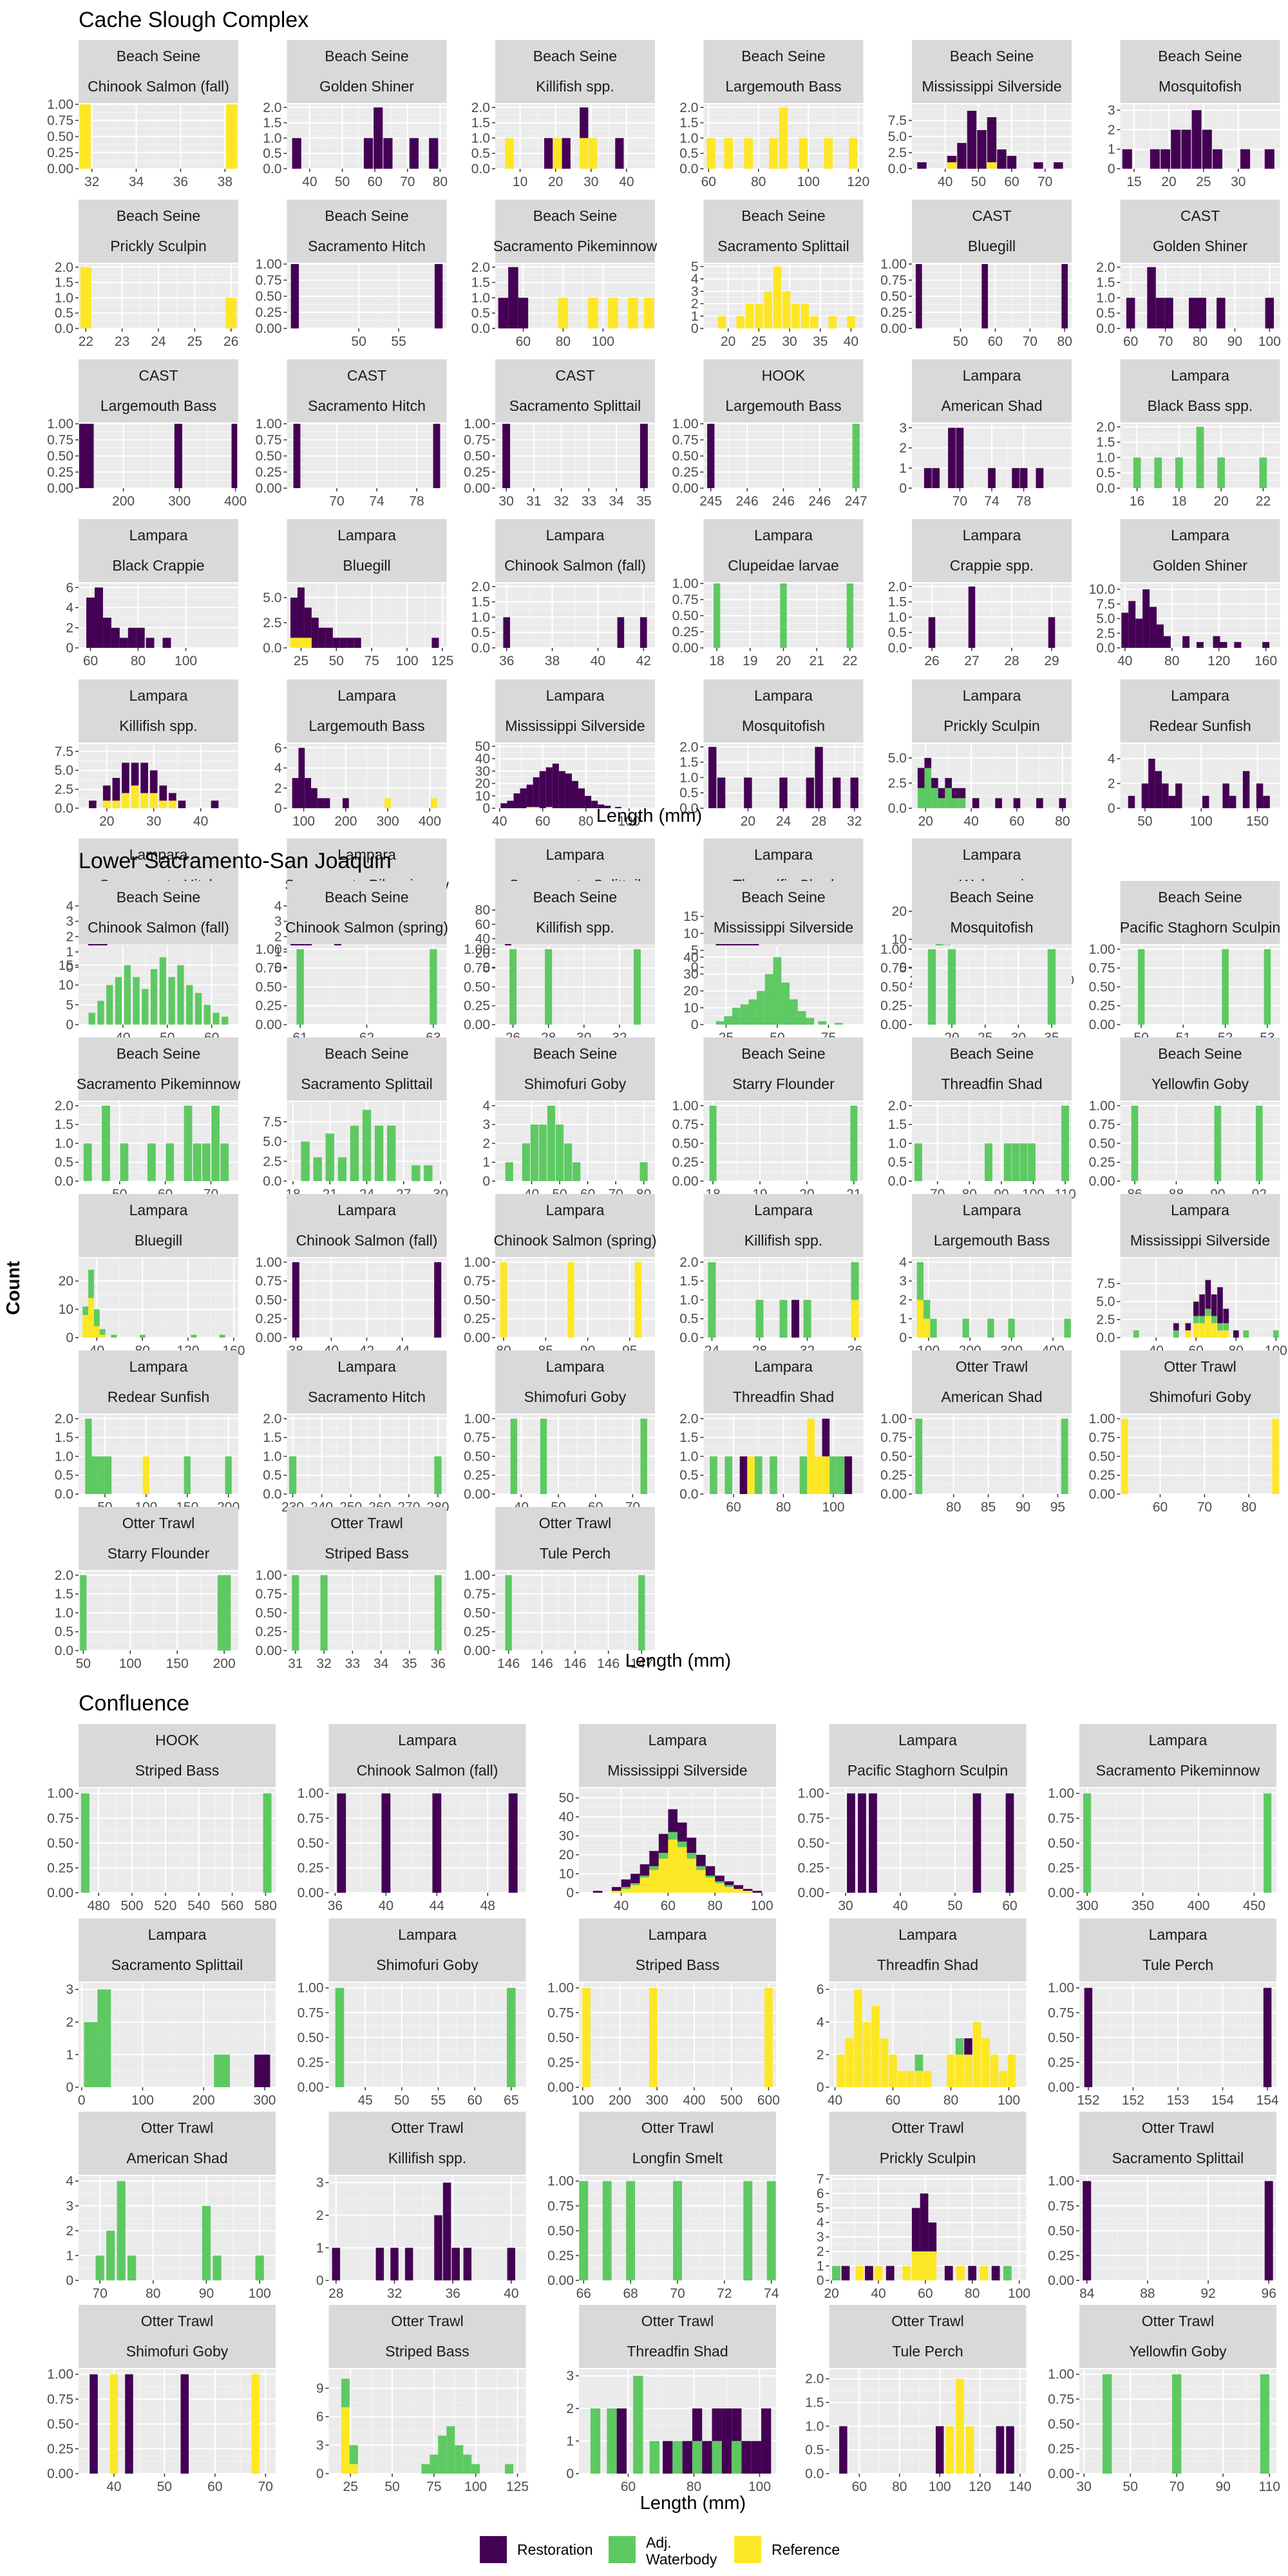 Image resolution: width=1288 pixels, height=2576 pixels. Describe the element at coordinates (690, 957) in the screenshot. I see `y-tick-label: 40` at that location.